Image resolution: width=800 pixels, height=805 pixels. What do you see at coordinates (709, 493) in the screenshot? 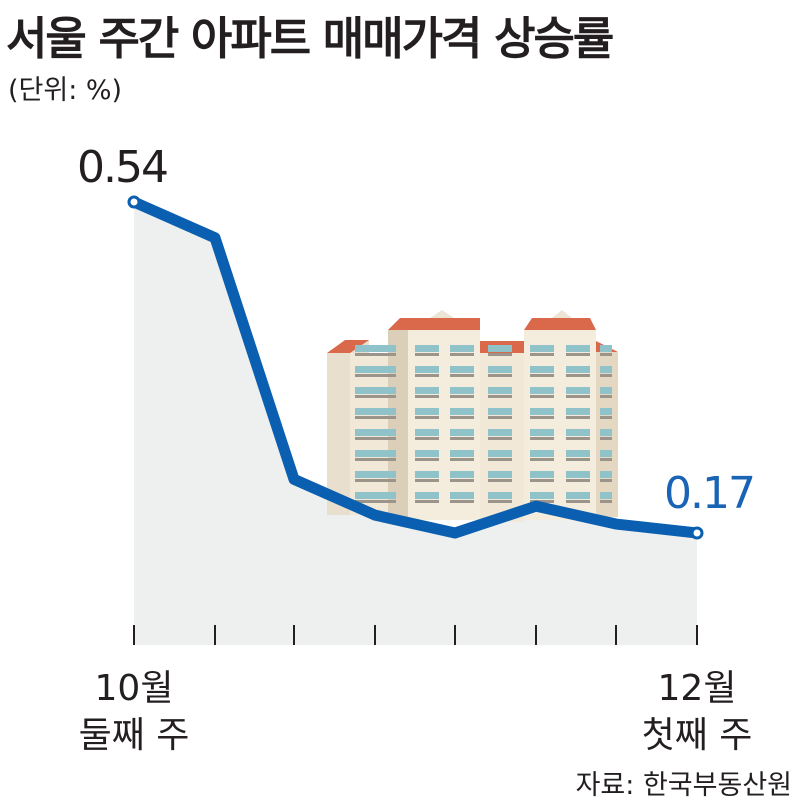
I see `data-label-last: 0.17` at bounding box center [709, 493].